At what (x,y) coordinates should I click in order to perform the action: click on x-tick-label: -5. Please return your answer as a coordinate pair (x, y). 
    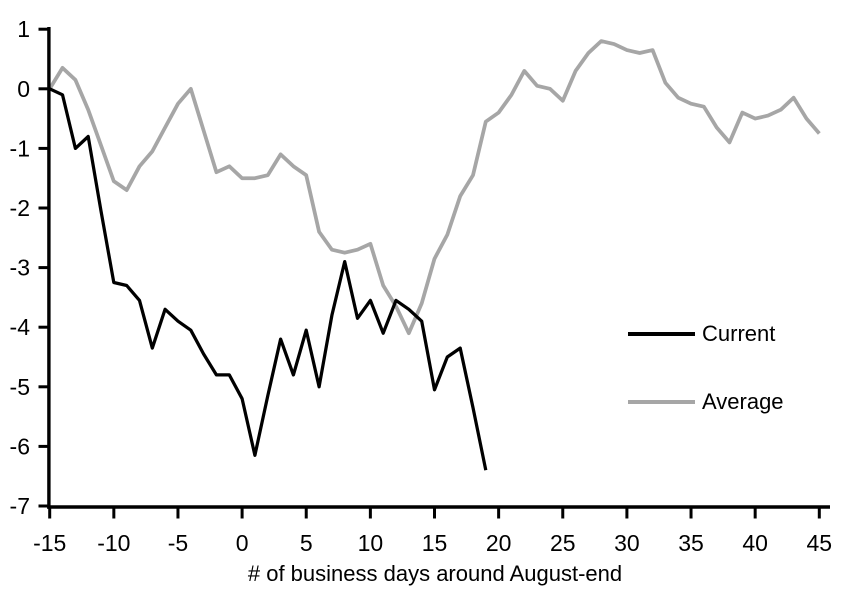
    Looking at the image, I should click on (178, 543).